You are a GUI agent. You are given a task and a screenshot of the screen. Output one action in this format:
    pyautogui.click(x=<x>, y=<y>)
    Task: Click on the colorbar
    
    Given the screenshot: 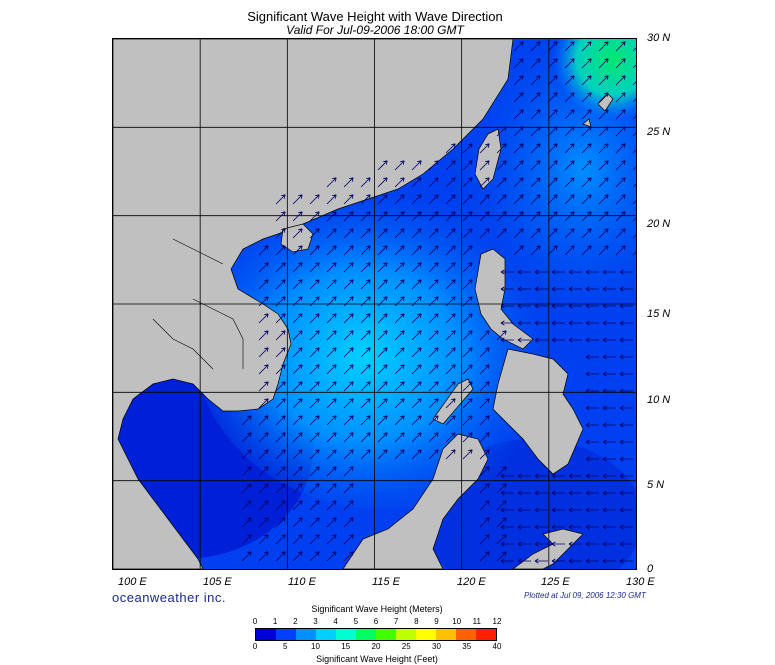 What is the action you would take?
    pyautogui.click(x=376, y=634)
    